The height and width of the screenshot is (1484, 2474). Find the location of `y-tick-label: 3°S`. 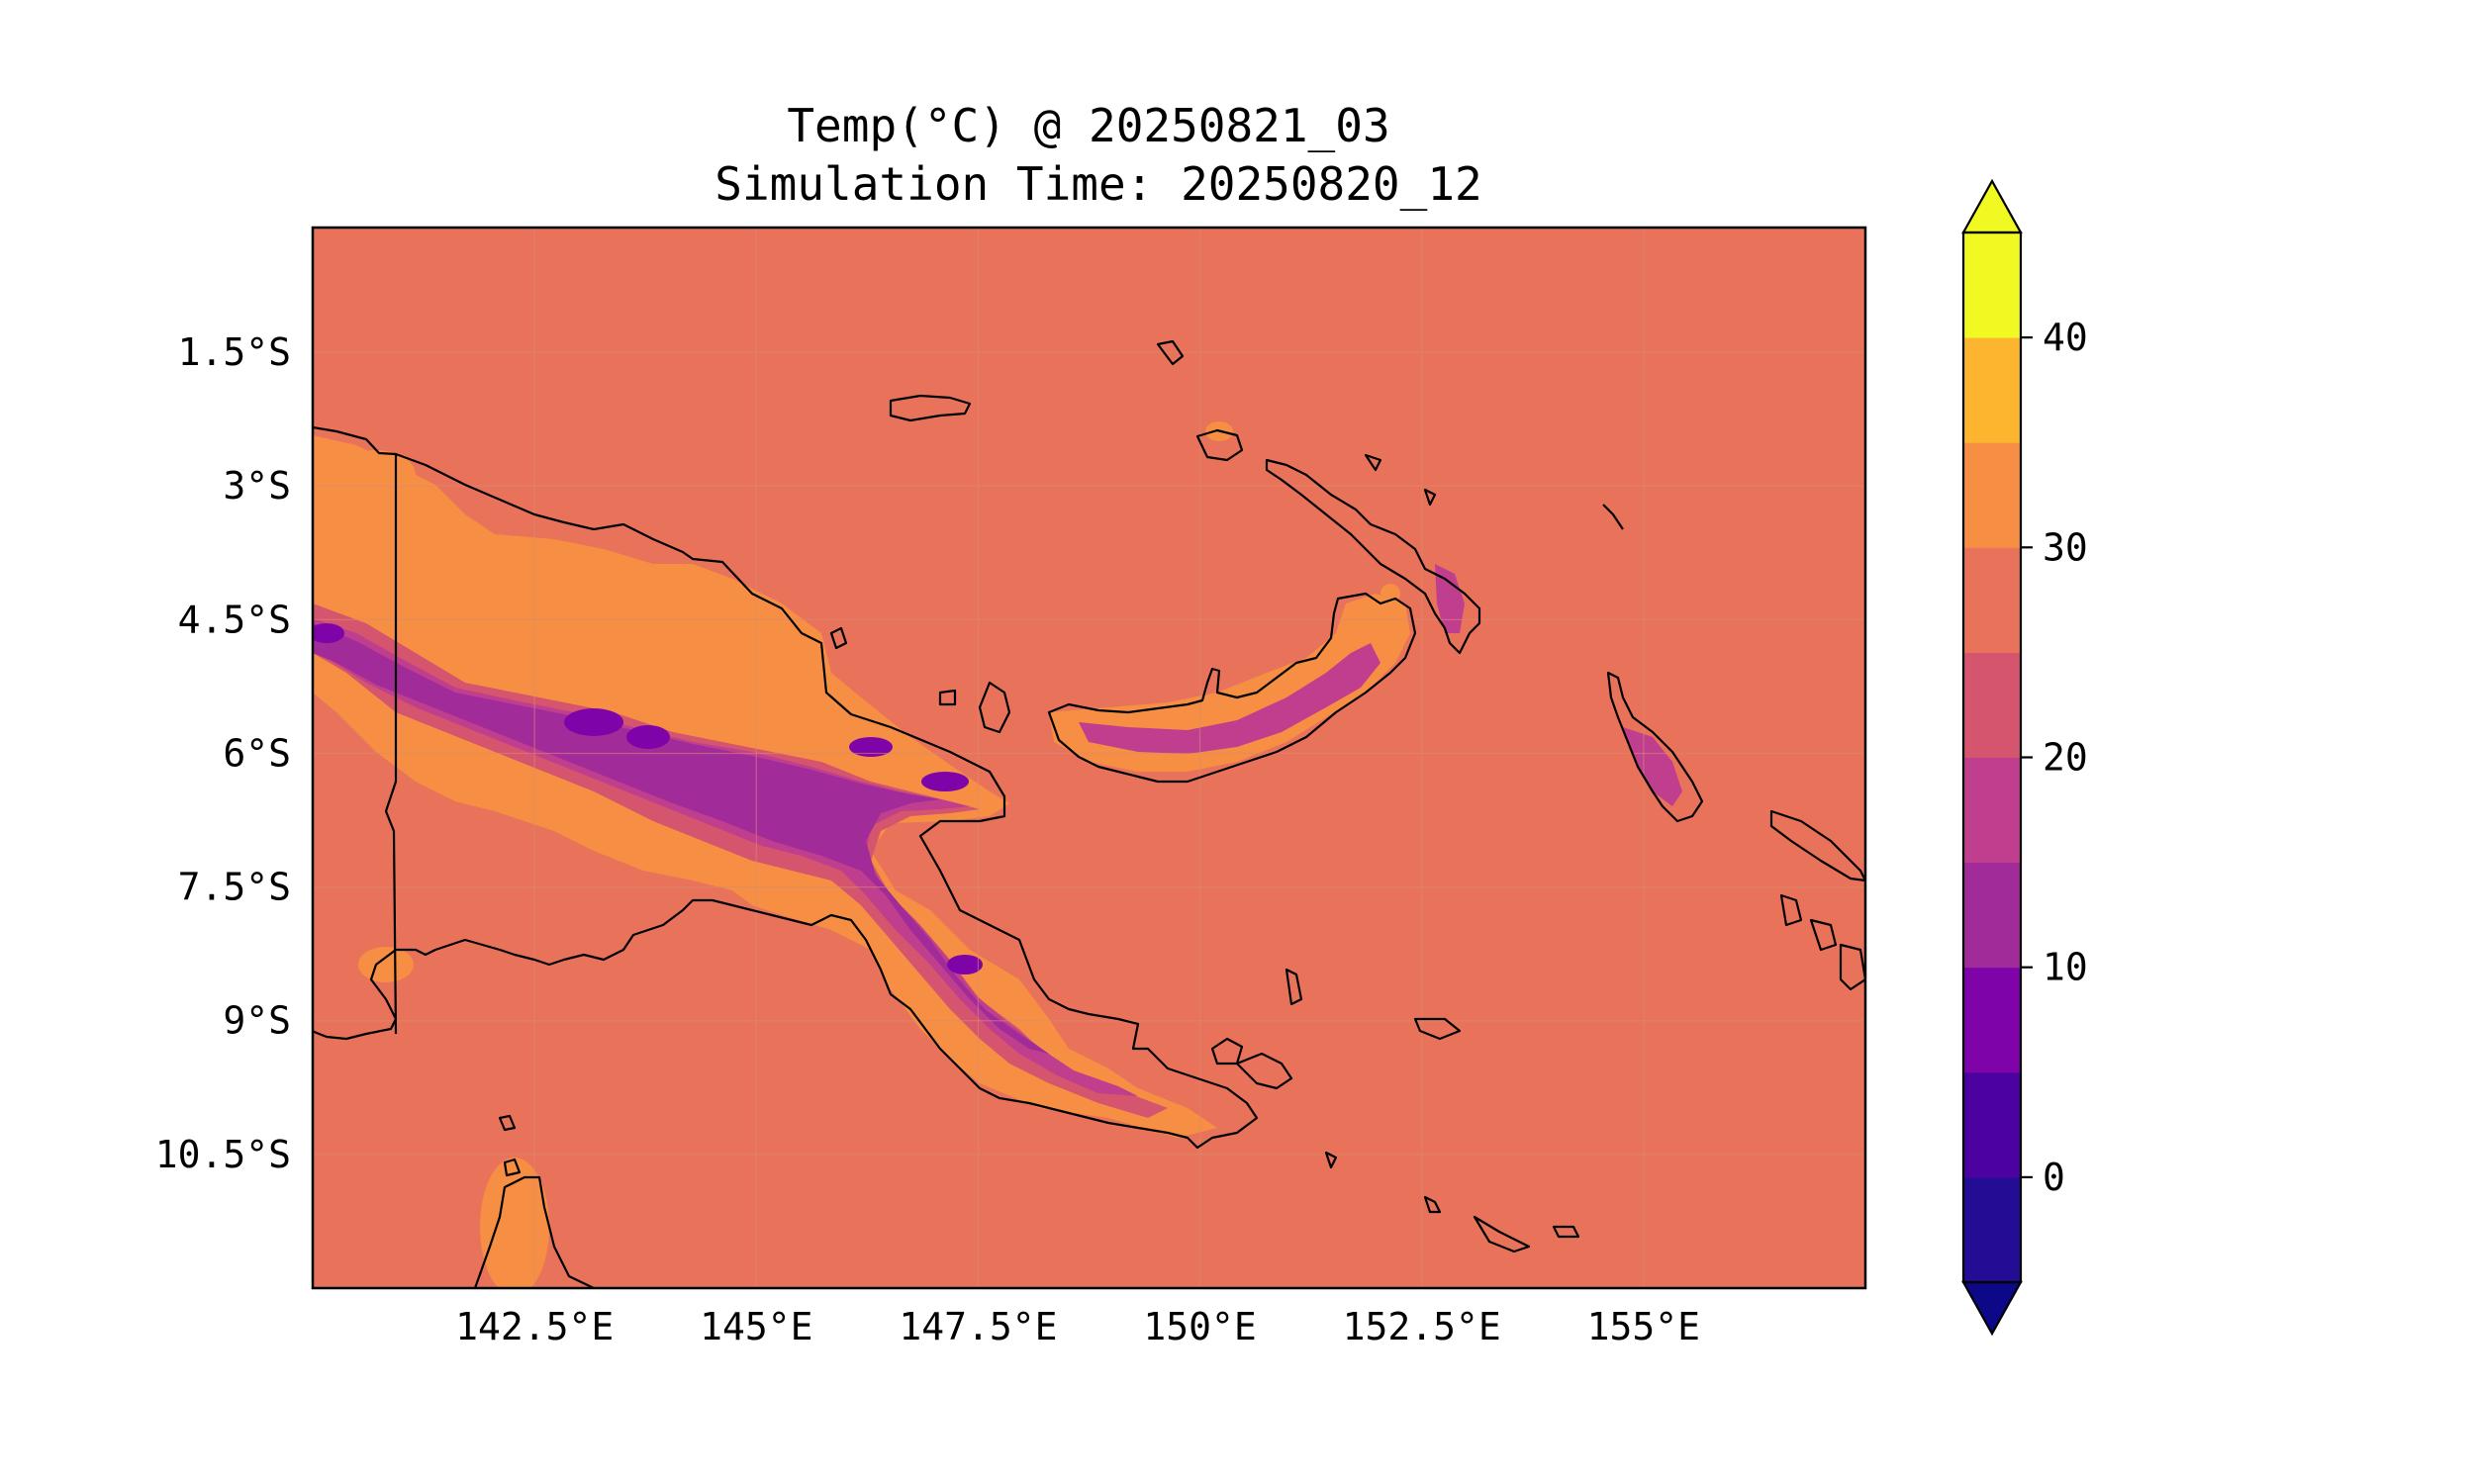

y-tick-label: 3°S is located at coordinates (257, 486).